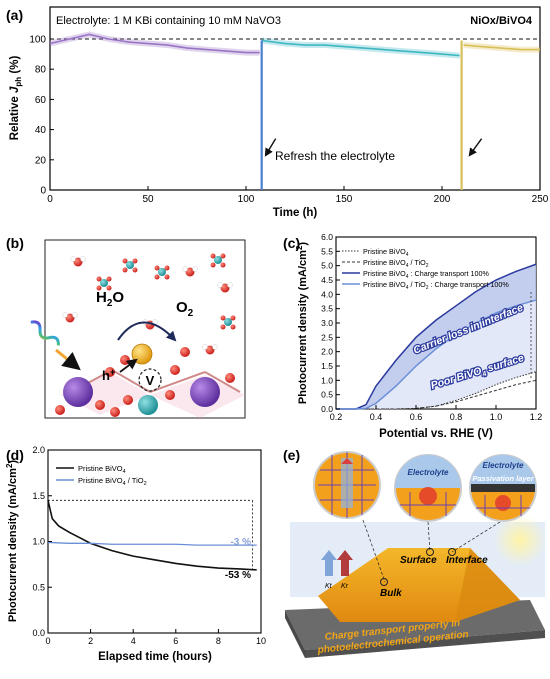 This screenshot has width=550, height=679. I want to click on light-wave-icon, so click(45, 333).